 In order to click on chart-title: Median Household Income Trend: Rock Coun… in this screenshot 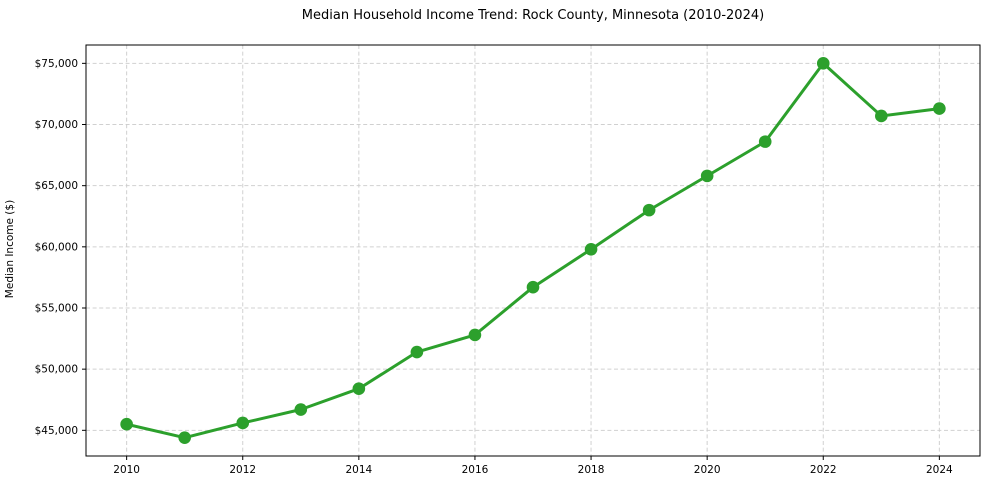, I will do `click(533, 15)`.